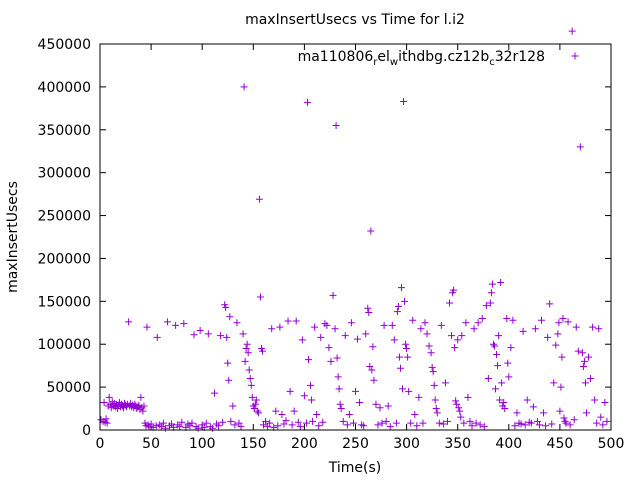 The image size is (640, 480). I want to click on legend-marker-symbol, so click(575, 56).